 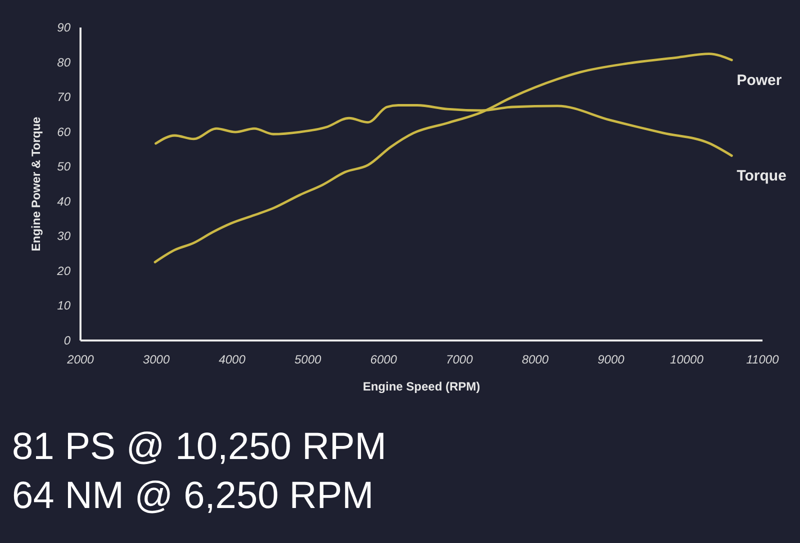 What do you see at coordinates (80, 359) in the screenshot?
I see `x-tick-label: 2000` at bounding box center [80, 359].